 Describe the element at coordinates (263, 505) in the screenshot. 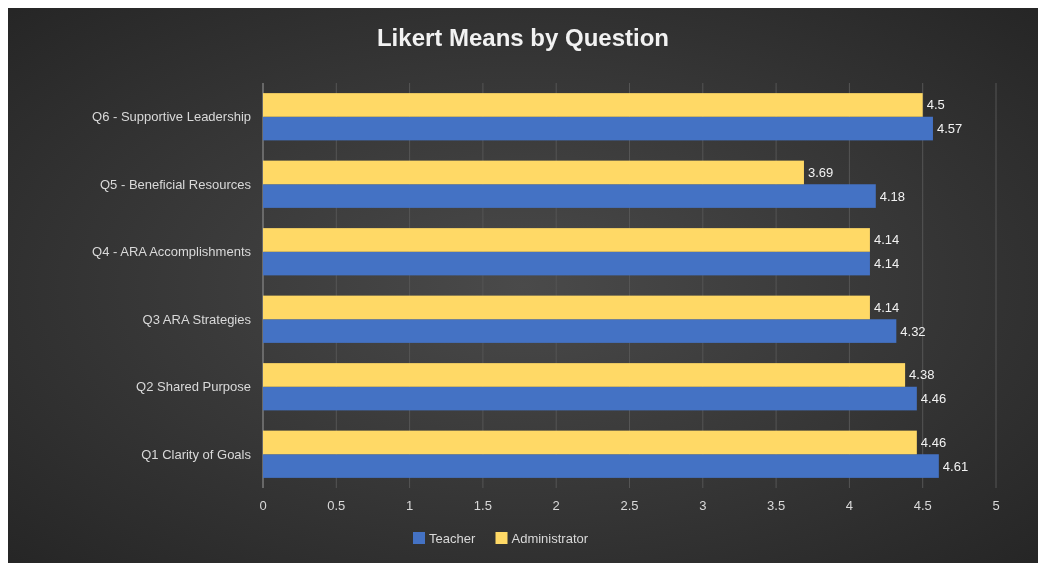

I see `x-tick-label: 0` at that location.